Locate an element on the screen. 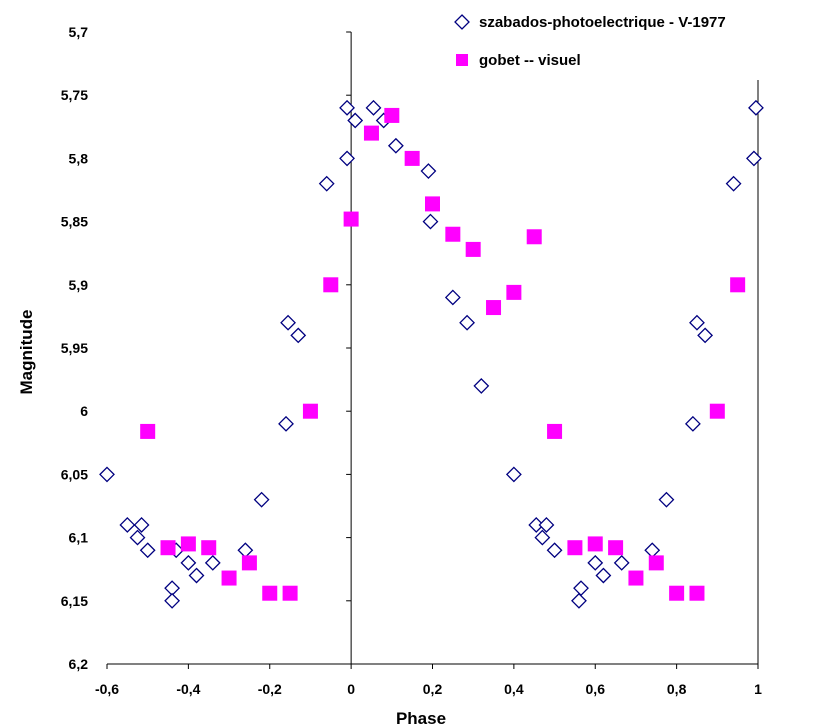  legend-square-marker is located at coordinates (462, 60).